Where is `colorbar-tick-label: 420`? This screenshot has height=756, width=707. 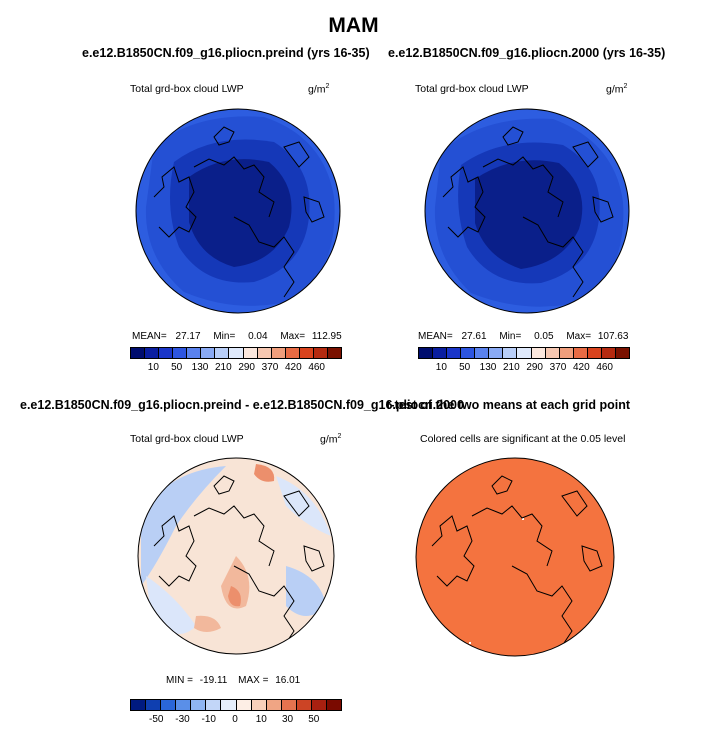 colorbar-tick-label: 420 is located at coordinates (293, 367).